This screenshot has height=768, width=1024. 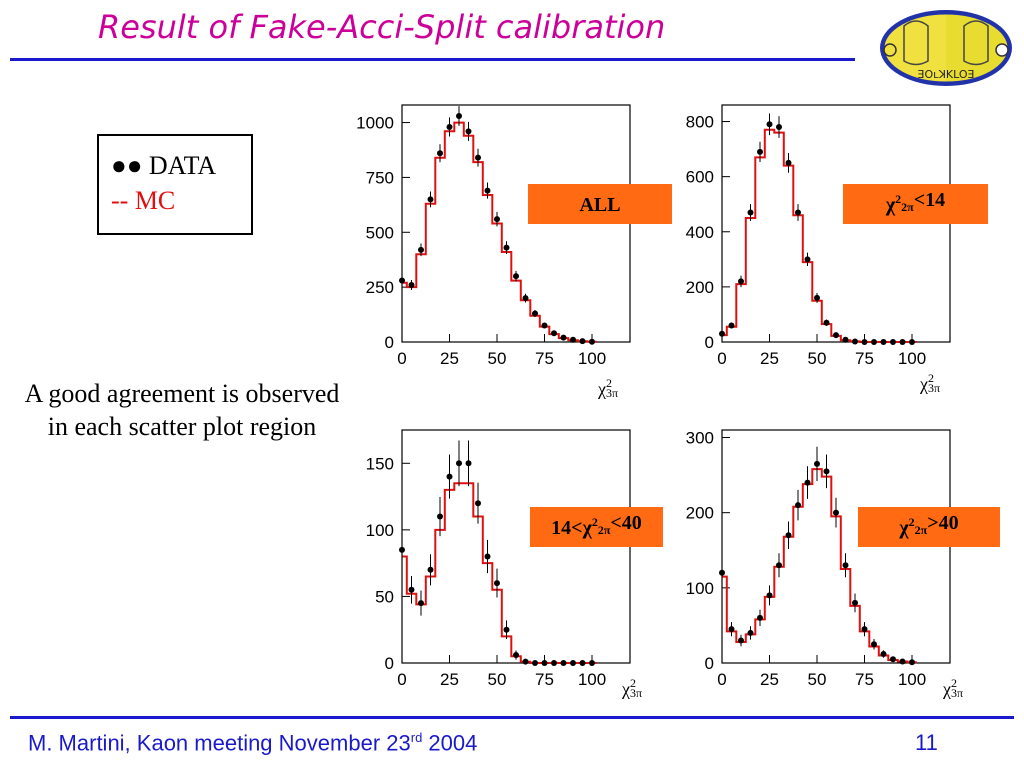 What do you see at coordinates (375, 123) in the screenshot?
I see `chart-1-ytick-label: 1000` at bounding box center [375, 123].